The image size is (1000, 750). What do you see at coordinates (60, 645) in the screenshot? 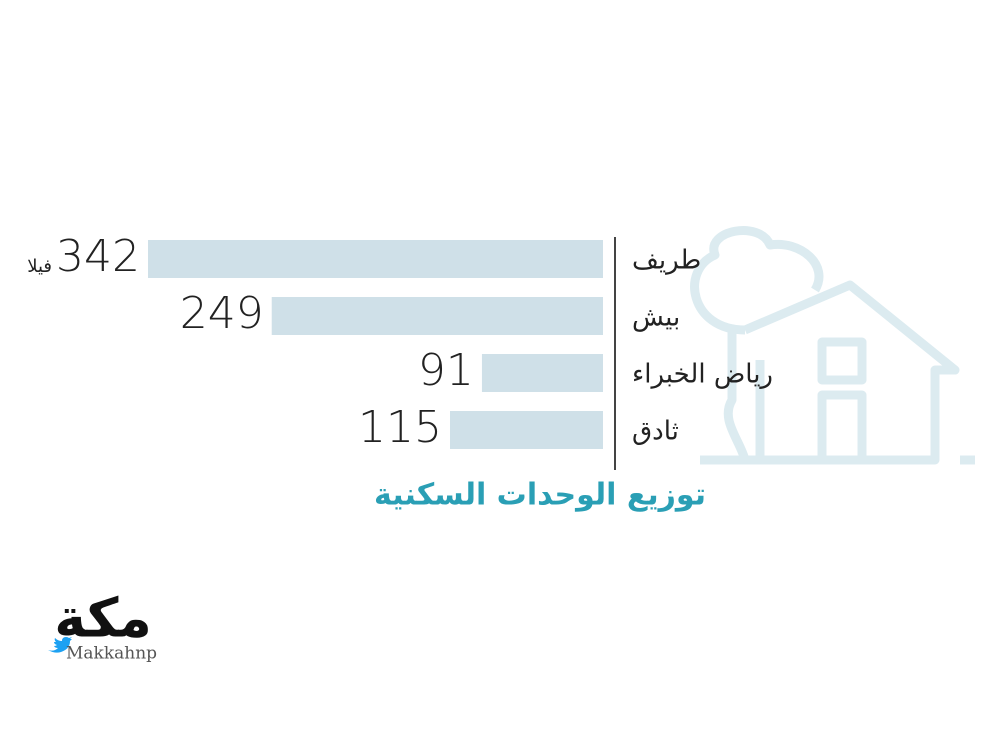
I see `twitter-icon` at bounding box center [60, 645].